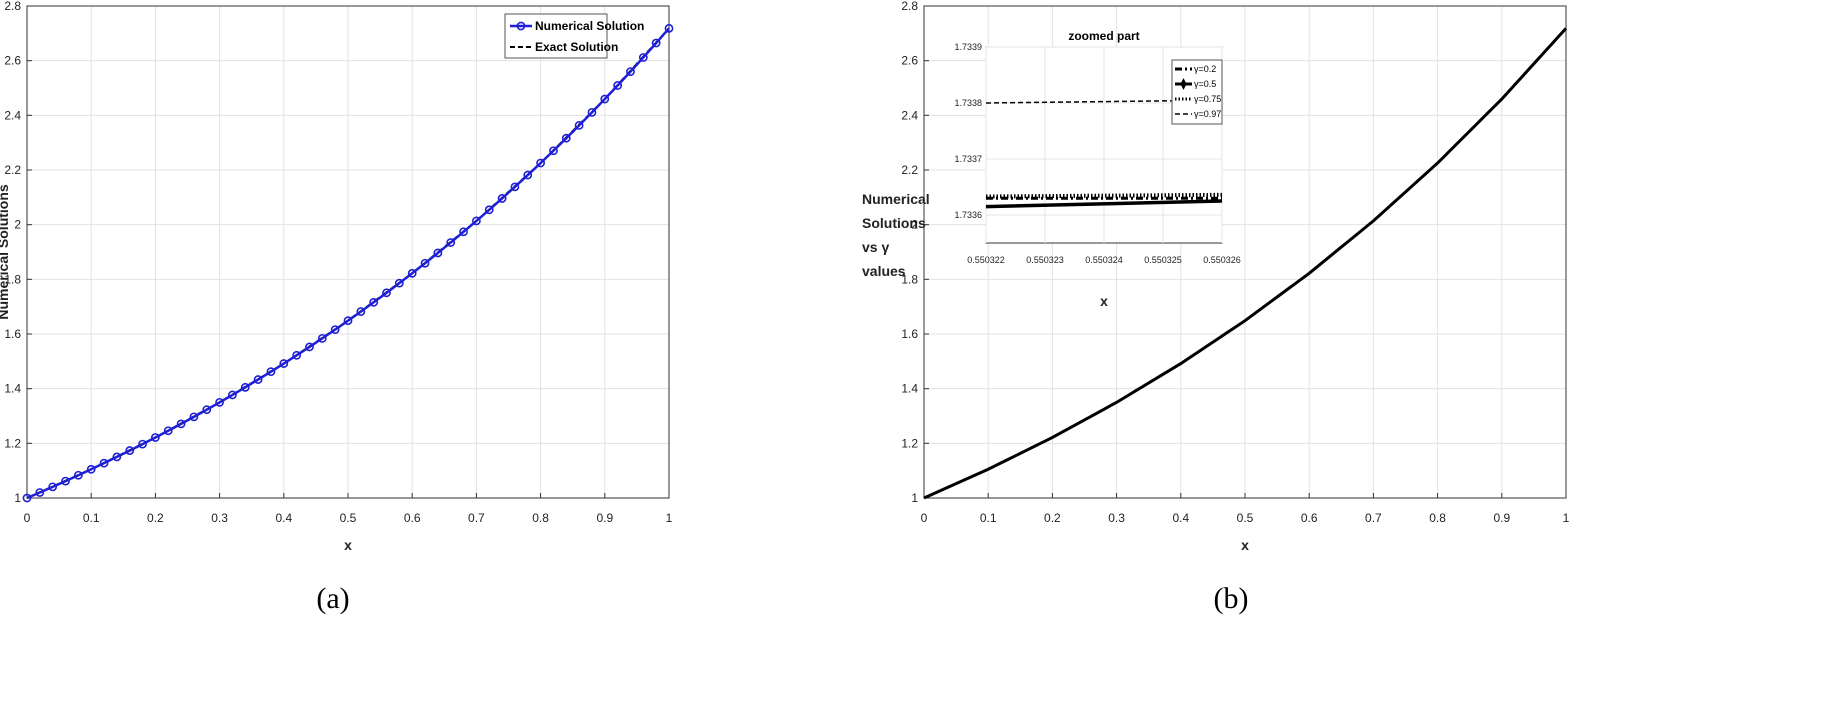 Image resolution: width=1839 pixels, height=721 pixels. What do you see at coordinates (1104, 195) in the screenshot?
I see `inset-series-line` at bounding box center [1104, 195].